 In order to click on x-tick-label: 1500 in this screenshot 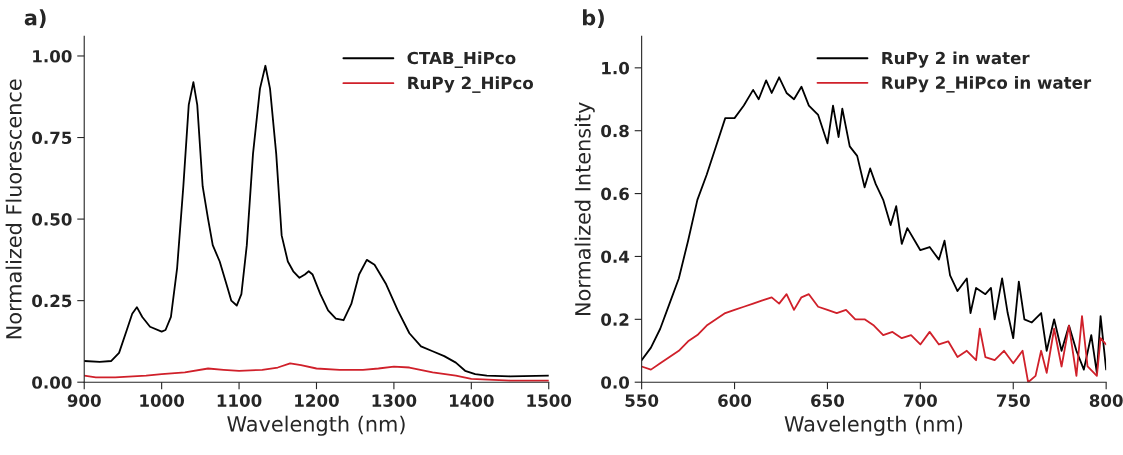, I will do `click(549, 400)`.